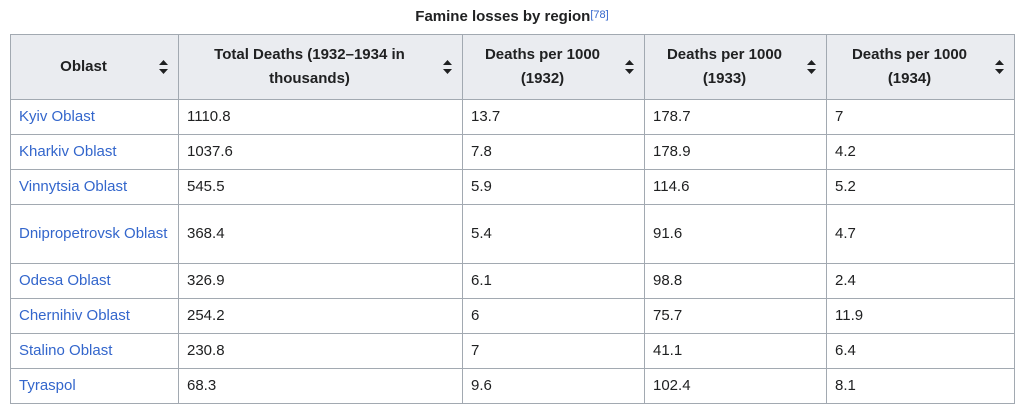 This screenshot has width=1024, height=419. I want to click on column-header-oblast: Oblast, so click(94, 67).